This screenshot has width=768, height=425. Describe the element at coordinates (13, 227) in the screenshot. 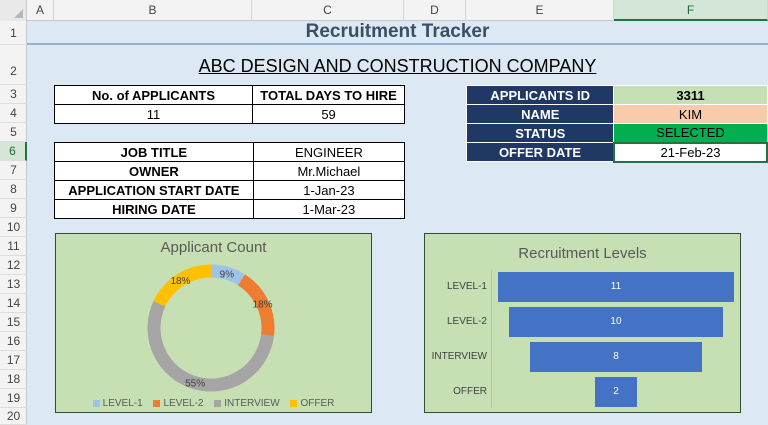

I see `row-header-10: 10` at that location.